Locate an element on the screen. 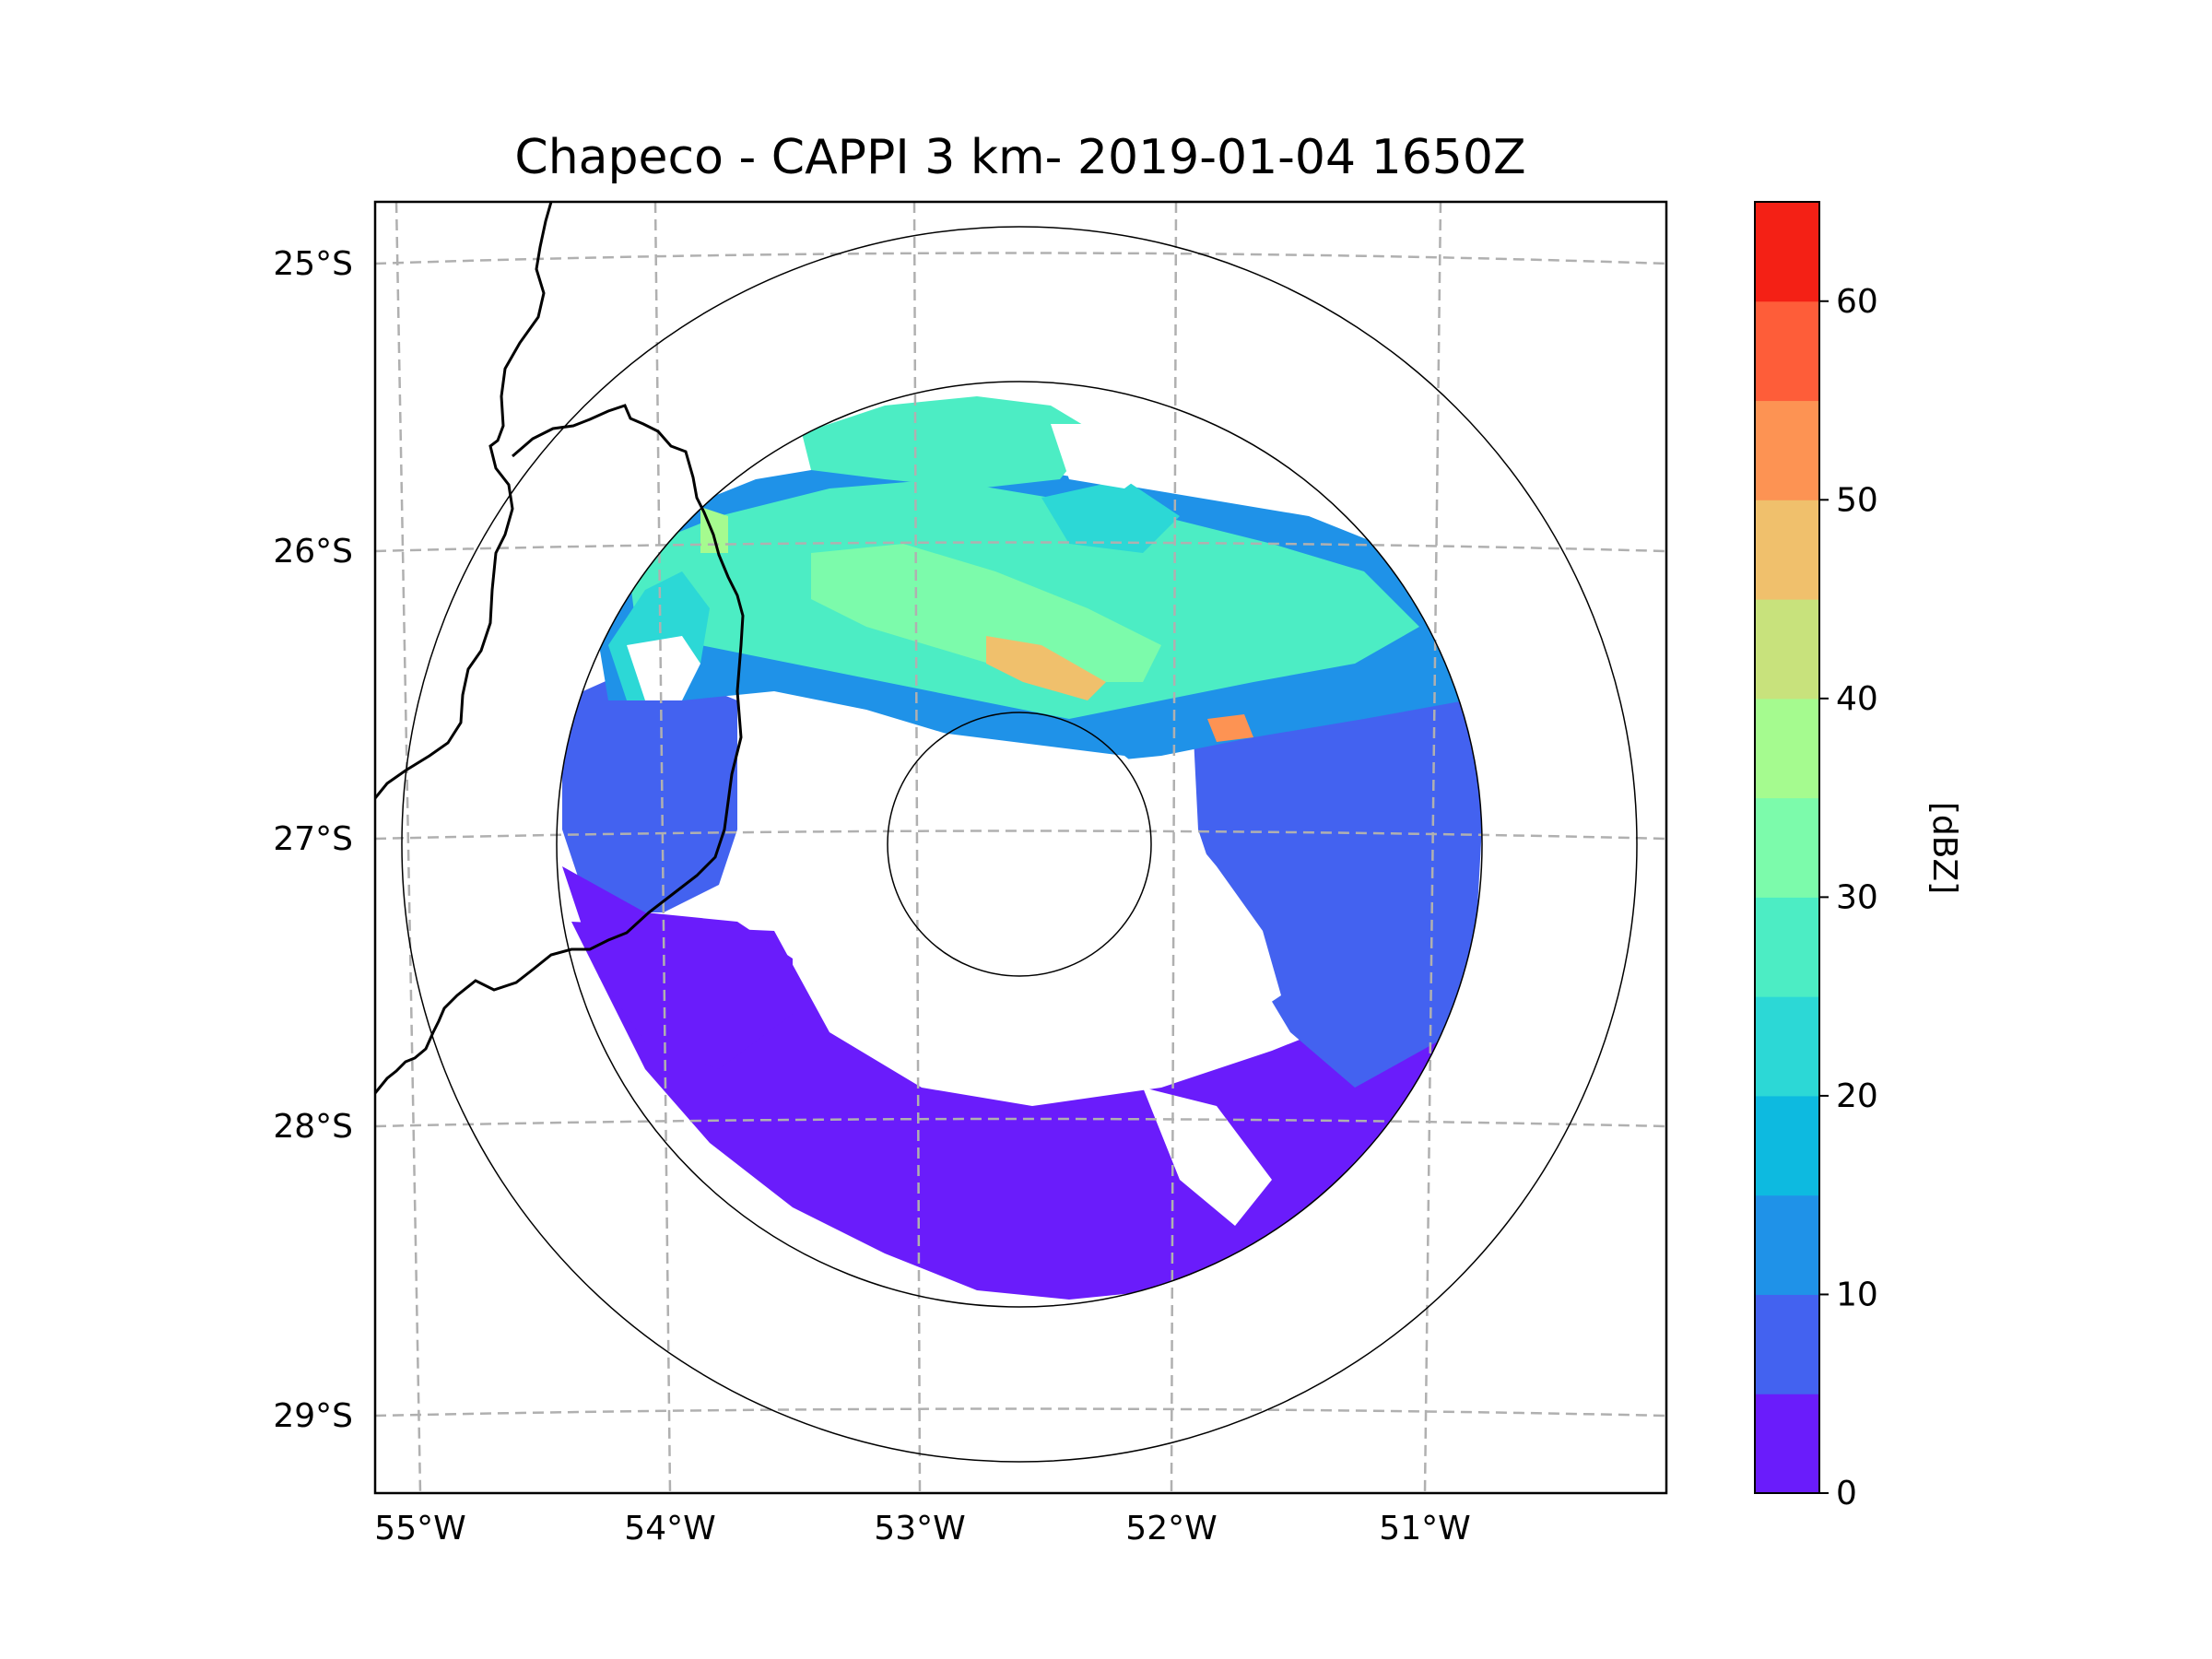 This screenshot has width=2212, height=1659. echo-area-west is located at coordinates (649, 788).